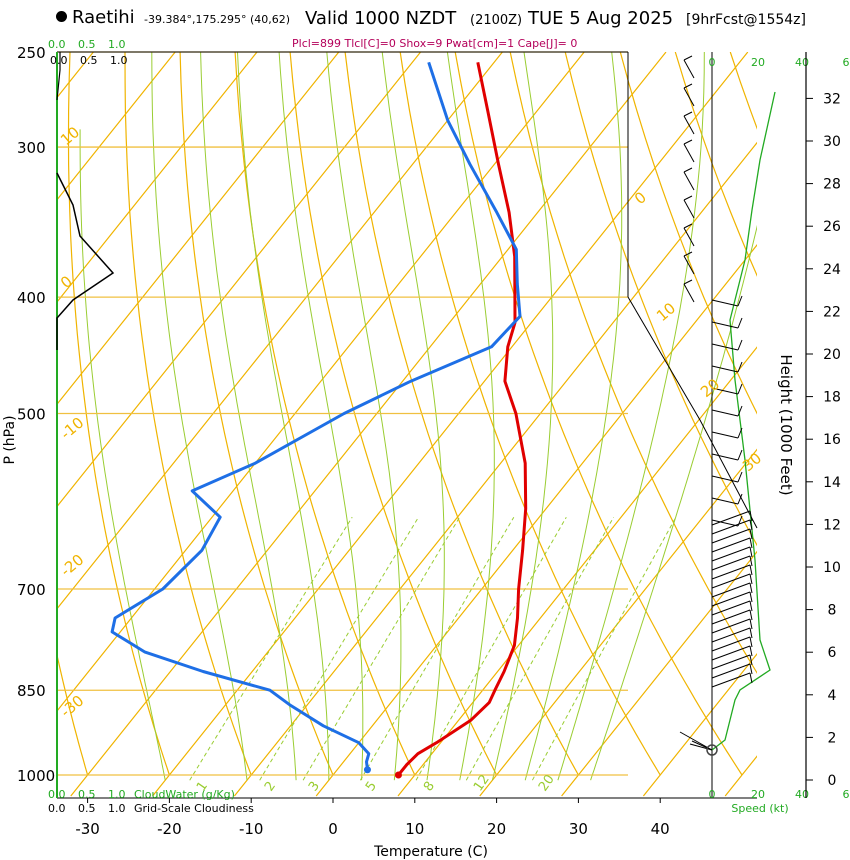 The width and height of the screenshot is (850, 860). What do you see at coordinates (712, 62) in the screenshot?
I see `speed-tick-top: 0` at bounding box center [712, 62].